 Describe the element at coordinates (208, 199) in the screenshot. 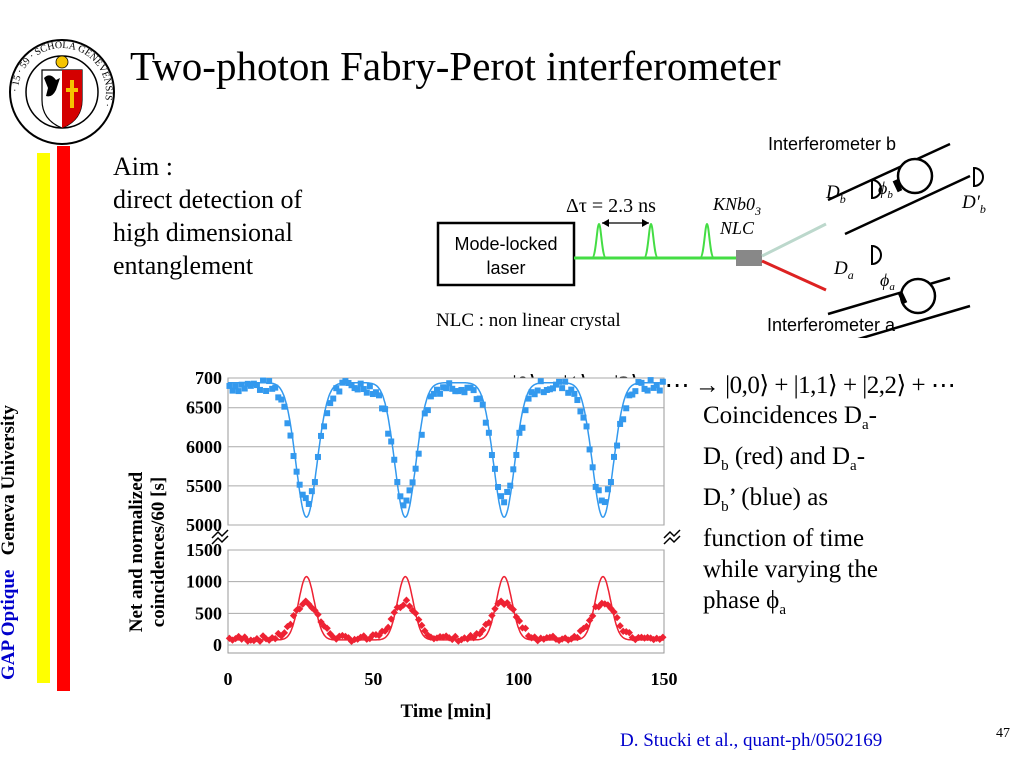

I see `aim-line-1: direct detection of` at that location.